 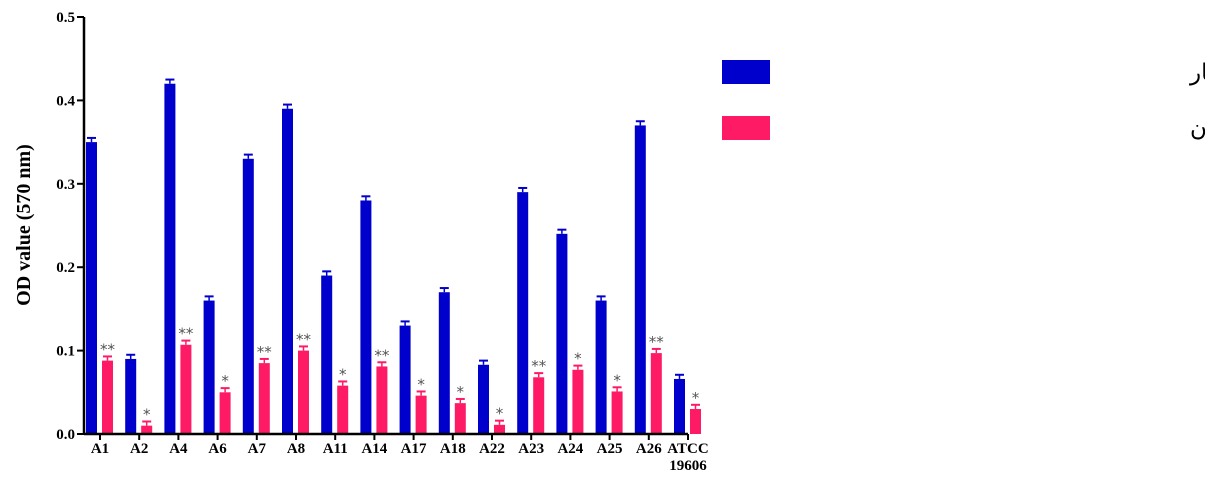 I want to click on x-tick-label: A17, so click(x=414, y=449).